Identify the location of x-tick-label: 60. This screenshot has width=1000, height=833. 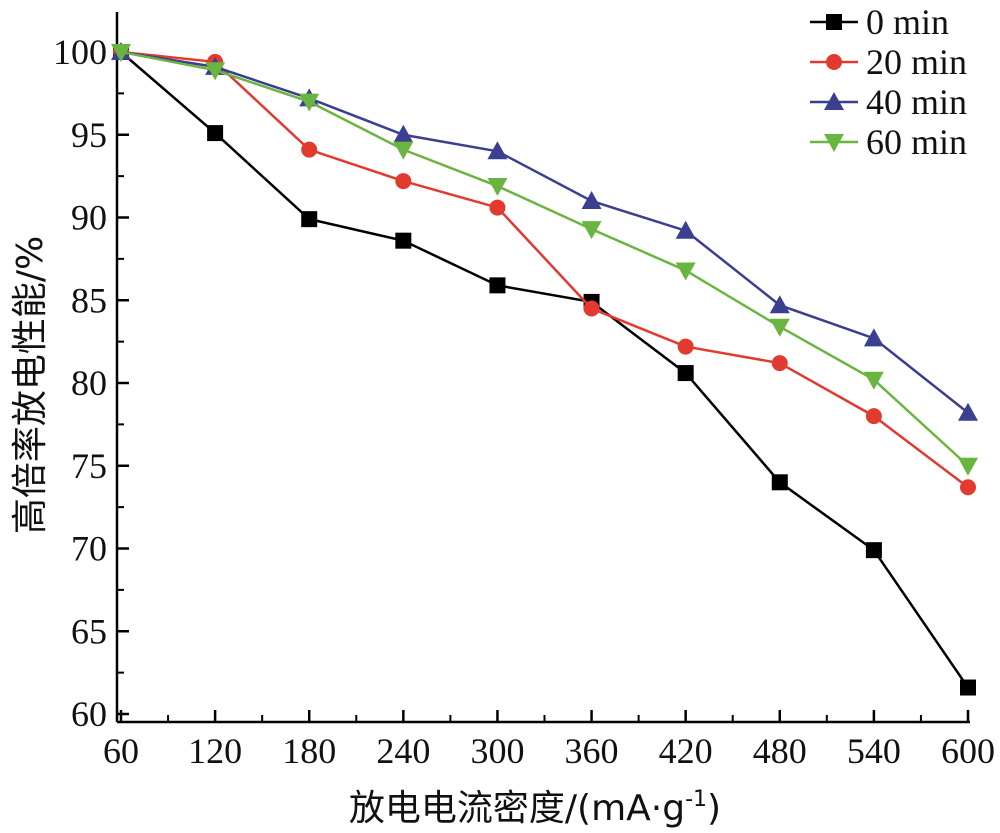
(121, 751).